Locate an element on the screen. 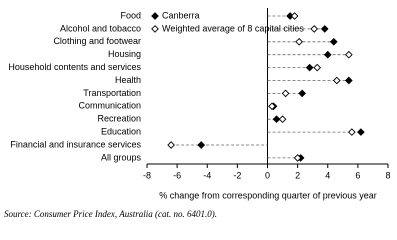 The image size is (397, 240). x-tick-label: -8 is located at coordinates (147, 175).